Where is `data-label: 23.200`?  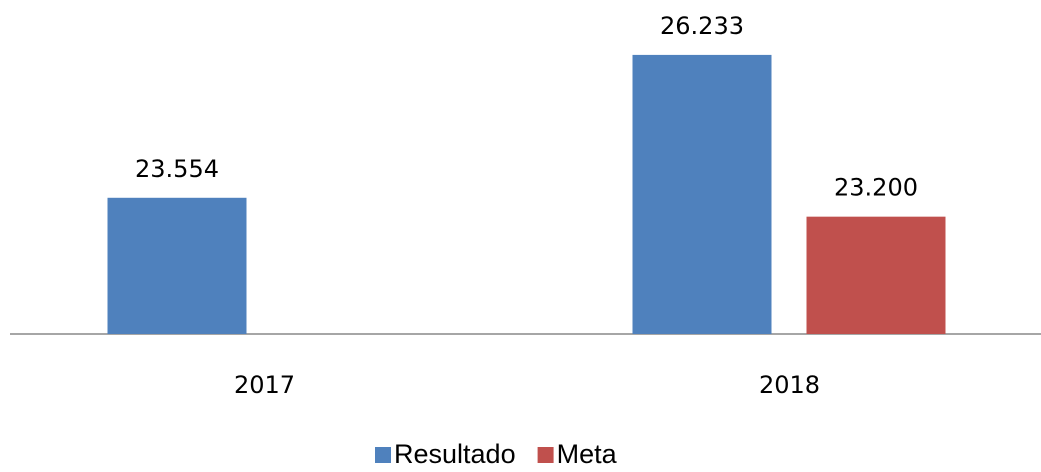
data-label: 23.200 is located at coordinates (876, 188).